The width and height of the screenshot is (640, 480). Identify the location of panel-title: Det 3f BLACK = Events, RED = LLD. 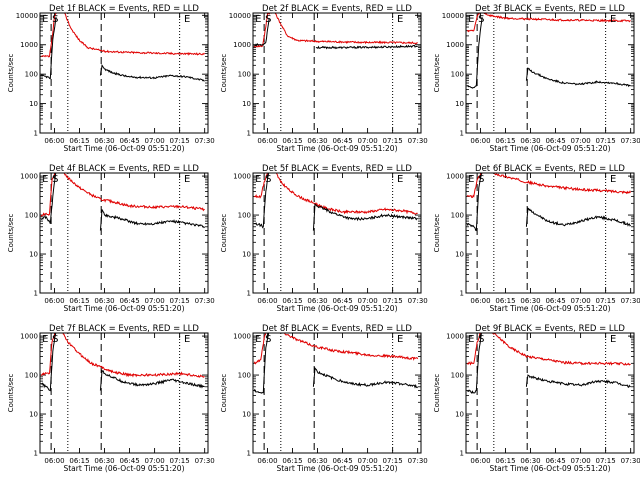
(550, 9).